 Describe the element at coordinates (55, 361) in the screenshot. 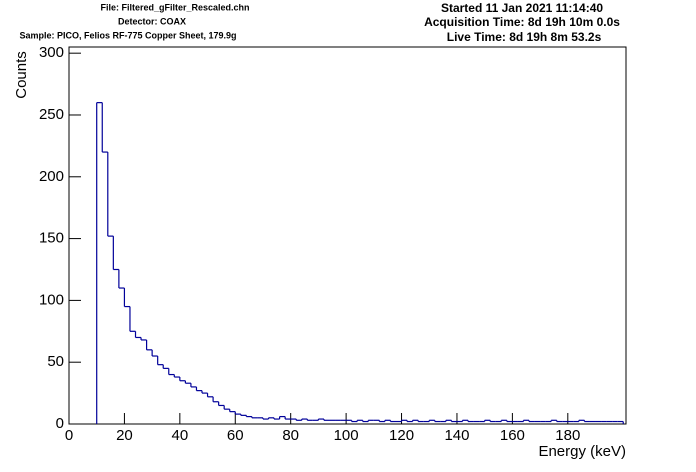

I see `y-tick-label: 50` at that location.